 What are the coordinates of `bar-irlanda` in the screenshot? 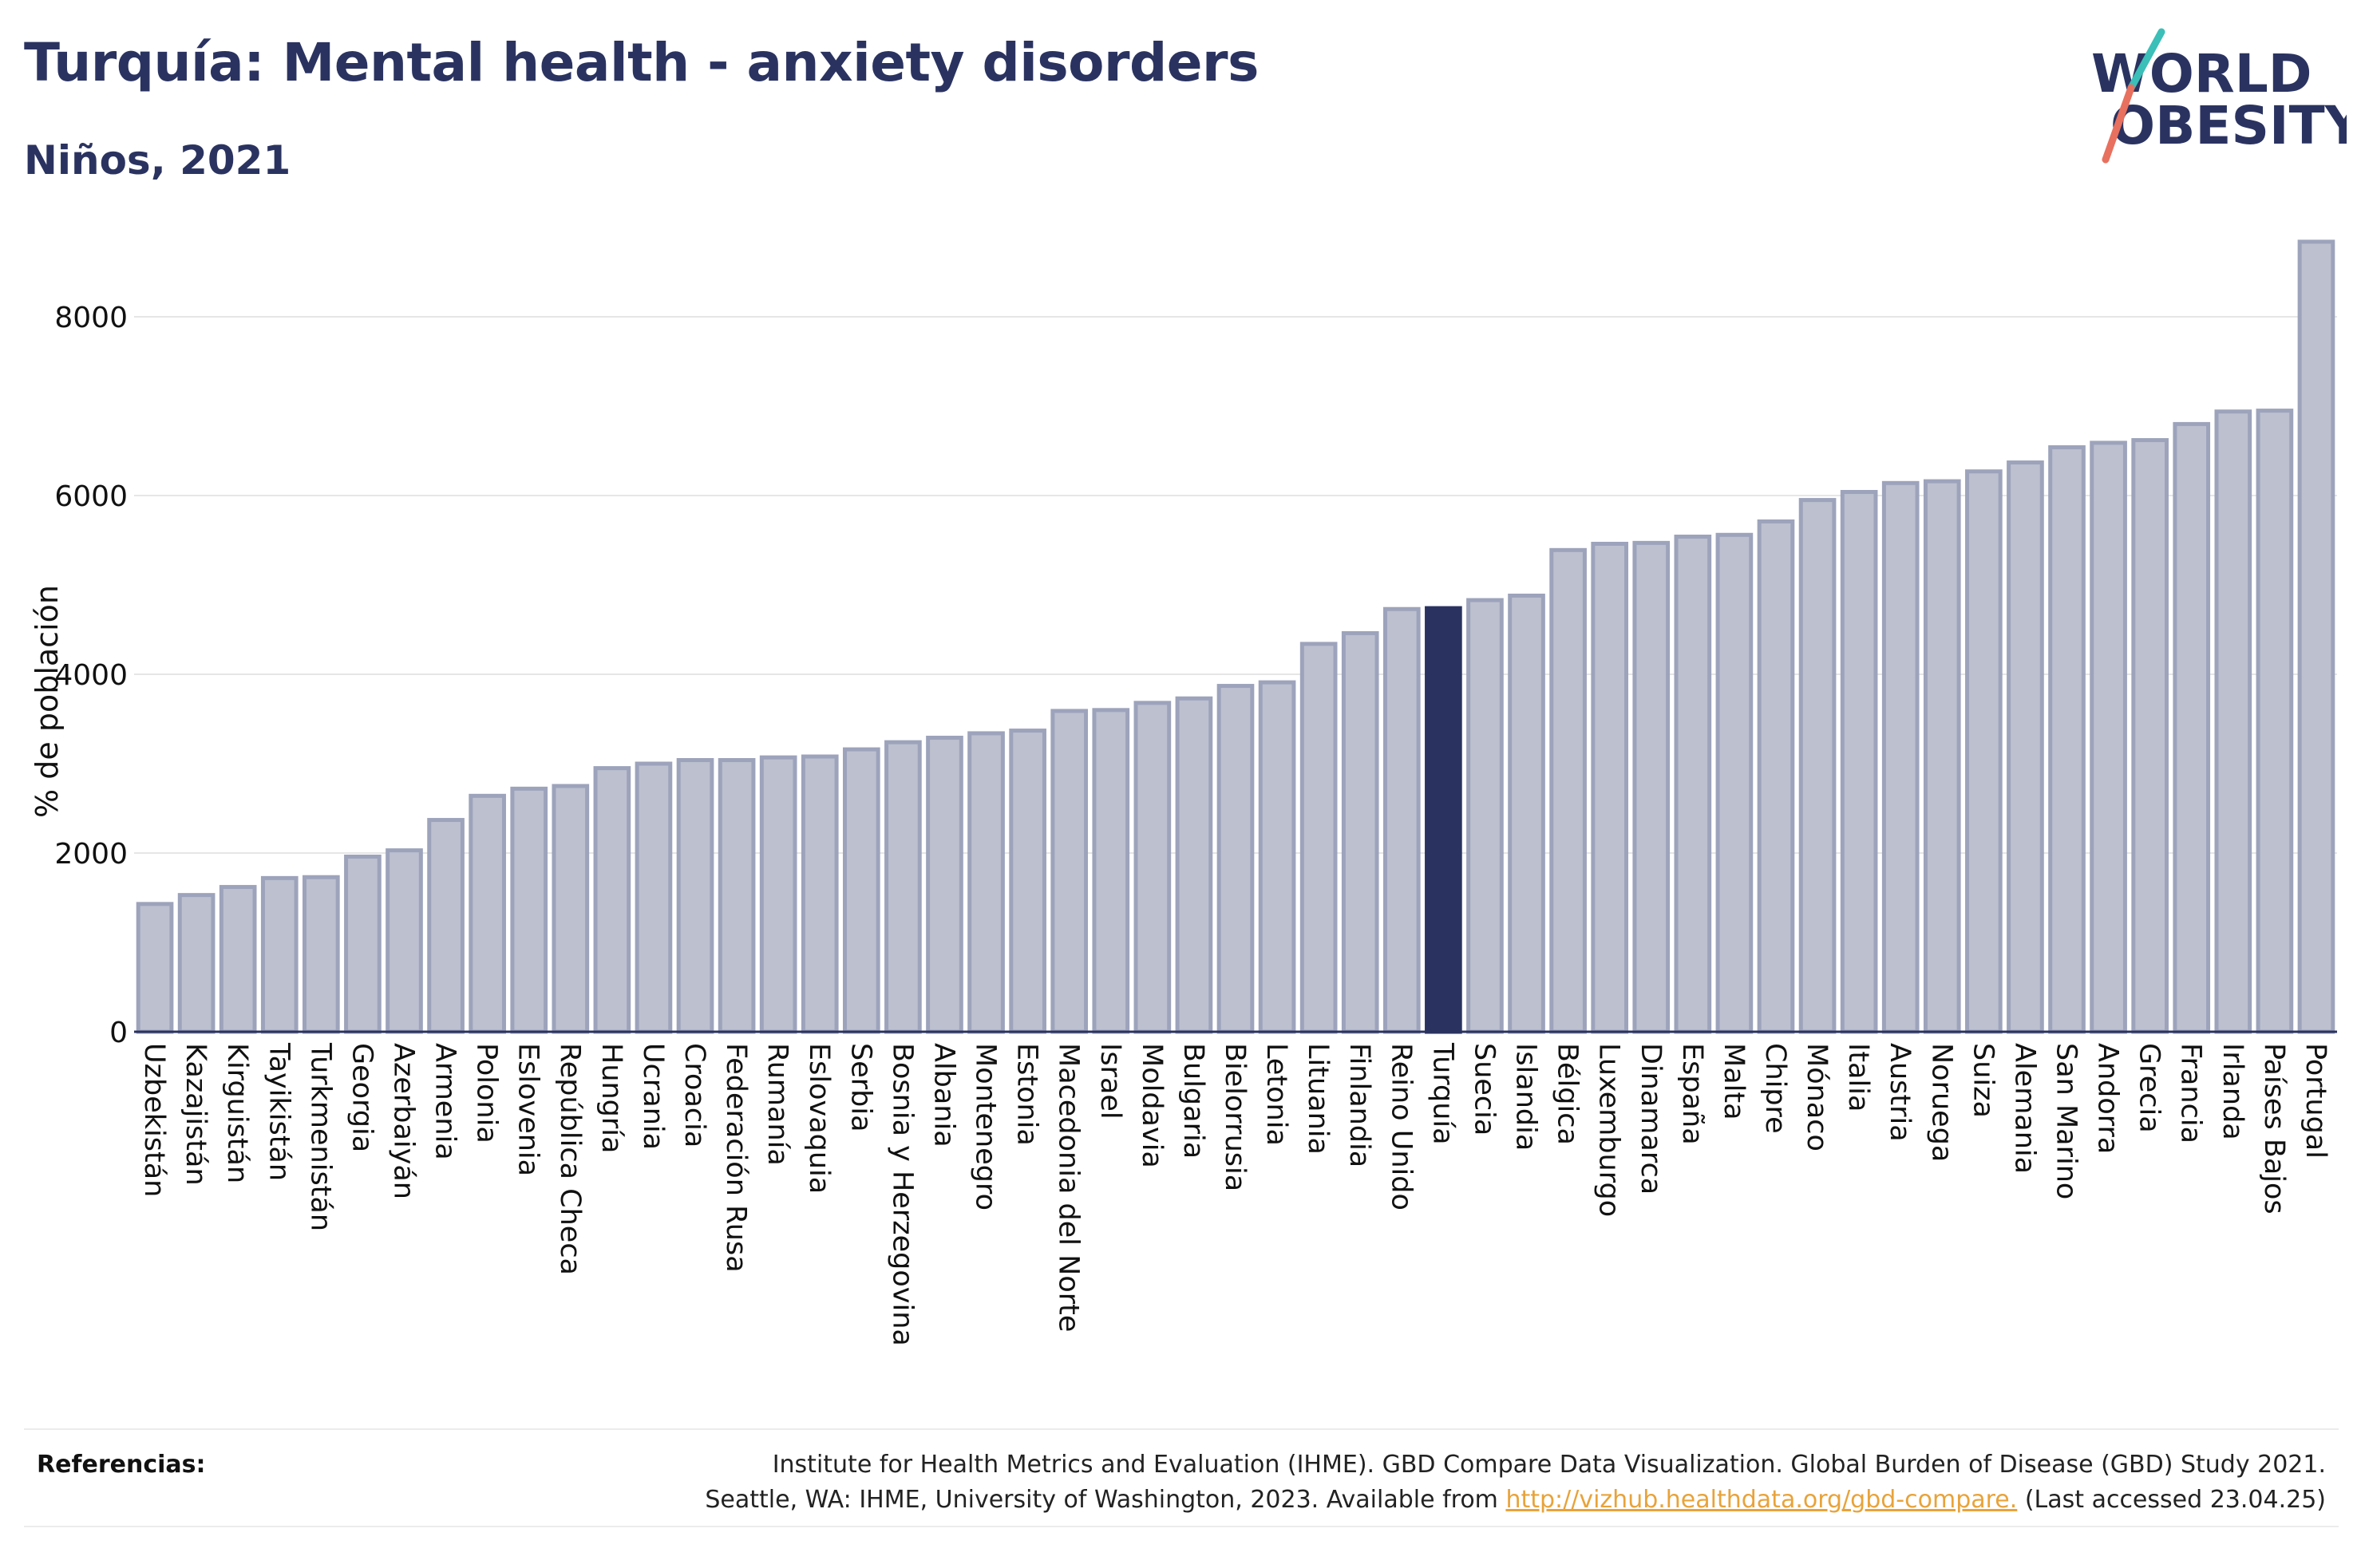 It's located at (2233, 721).